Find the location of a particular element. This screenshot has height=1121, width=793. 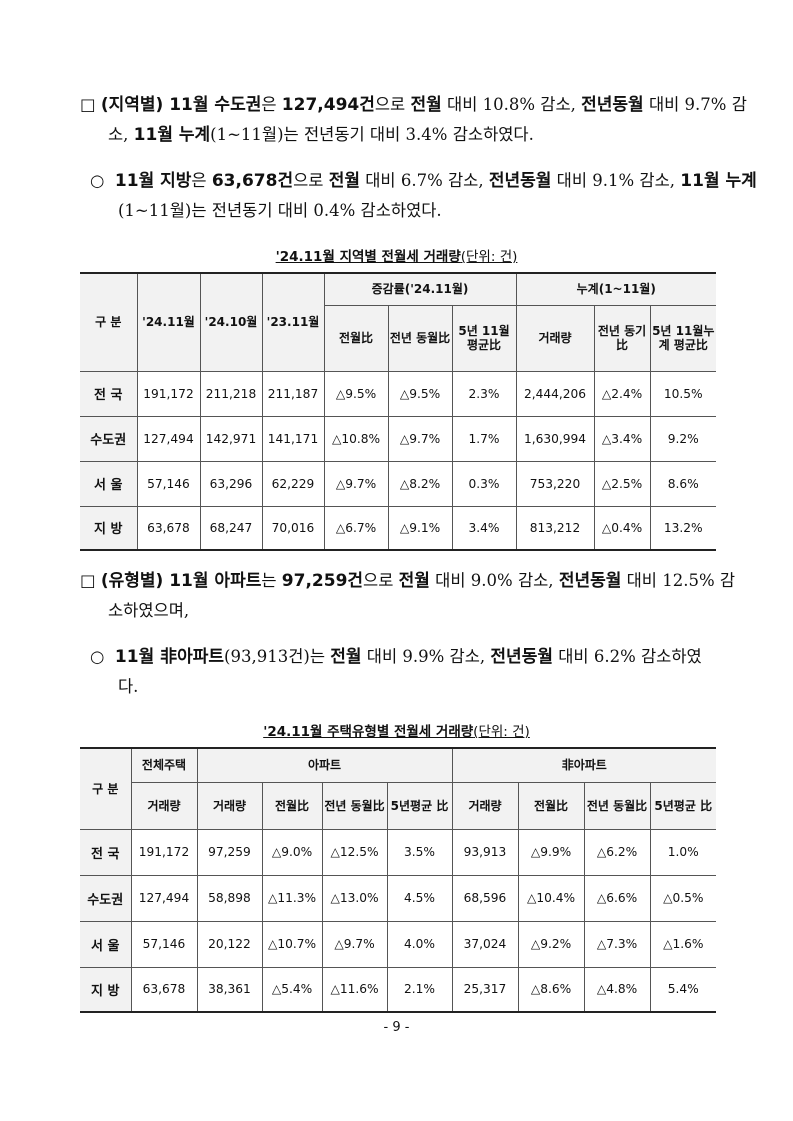

header-non-apartment: 非아파트 is located at coordinates (583, 765).